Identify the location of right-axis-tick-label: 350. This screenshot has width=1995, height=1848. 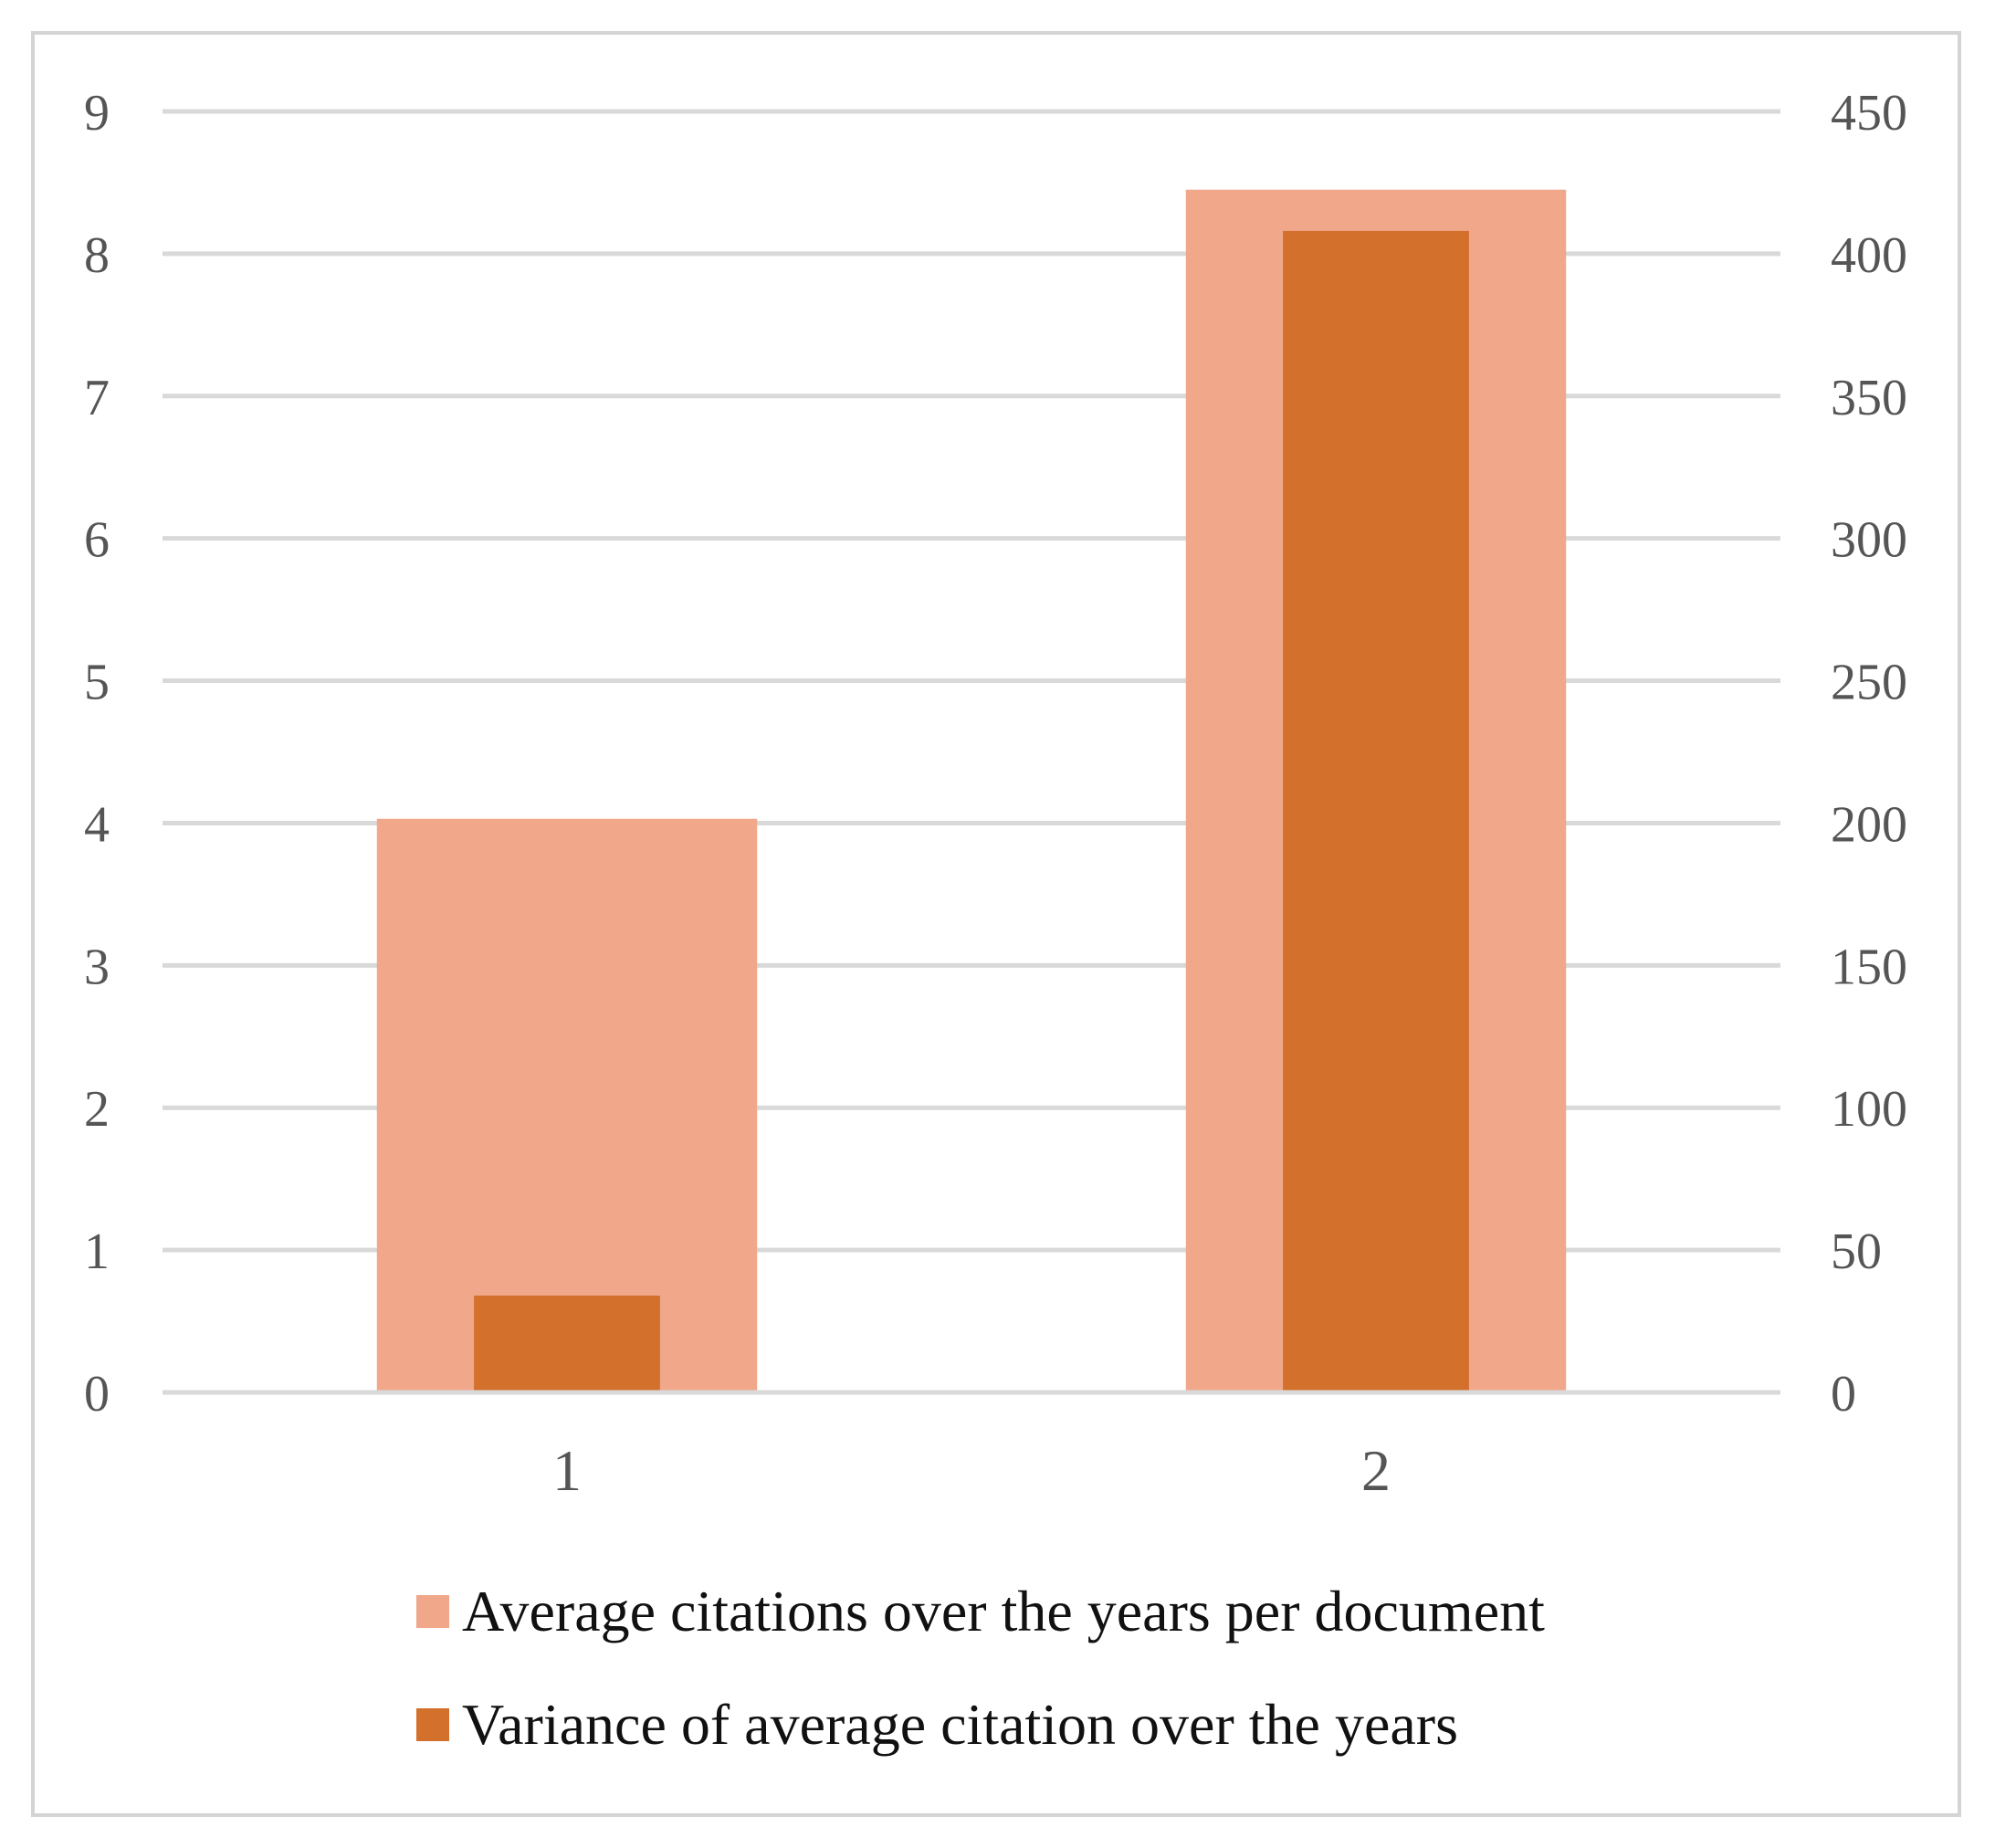
(1869, 398).